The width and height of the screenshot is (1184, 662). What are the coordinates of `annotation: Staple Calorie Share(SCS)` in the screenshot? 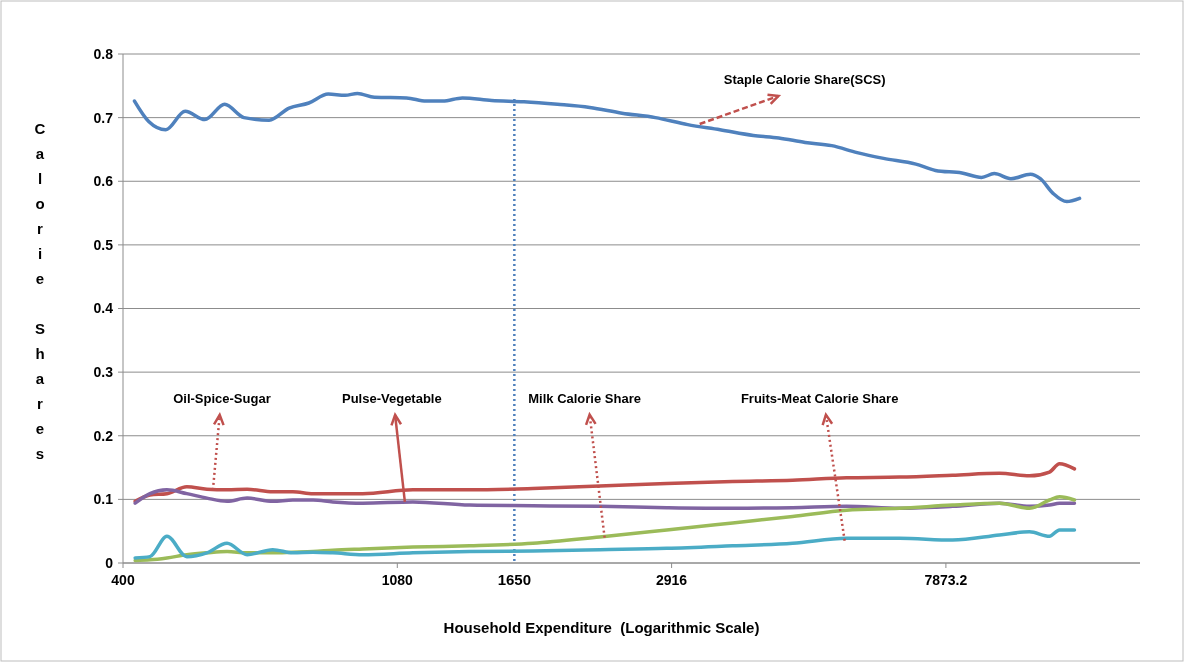 It's located at (804, 79).